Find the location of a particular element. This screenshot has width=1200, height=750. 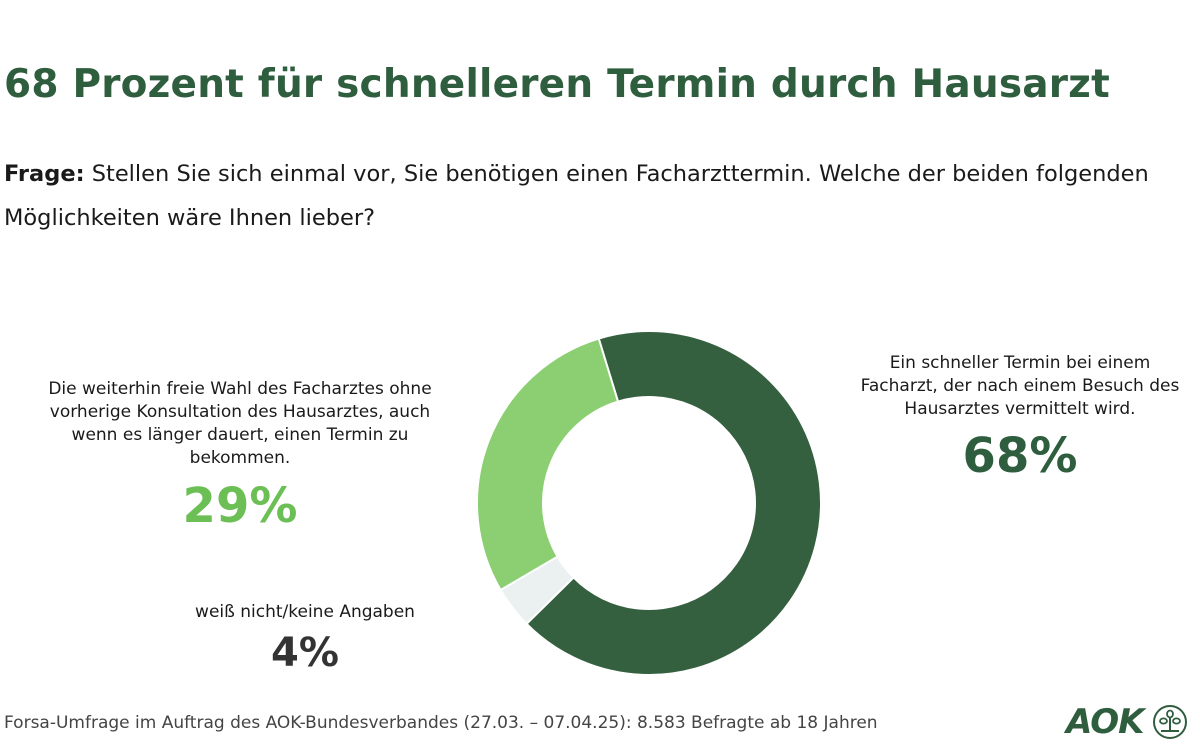

tree-in-circle-icon is located at coordinates (1169, 722).